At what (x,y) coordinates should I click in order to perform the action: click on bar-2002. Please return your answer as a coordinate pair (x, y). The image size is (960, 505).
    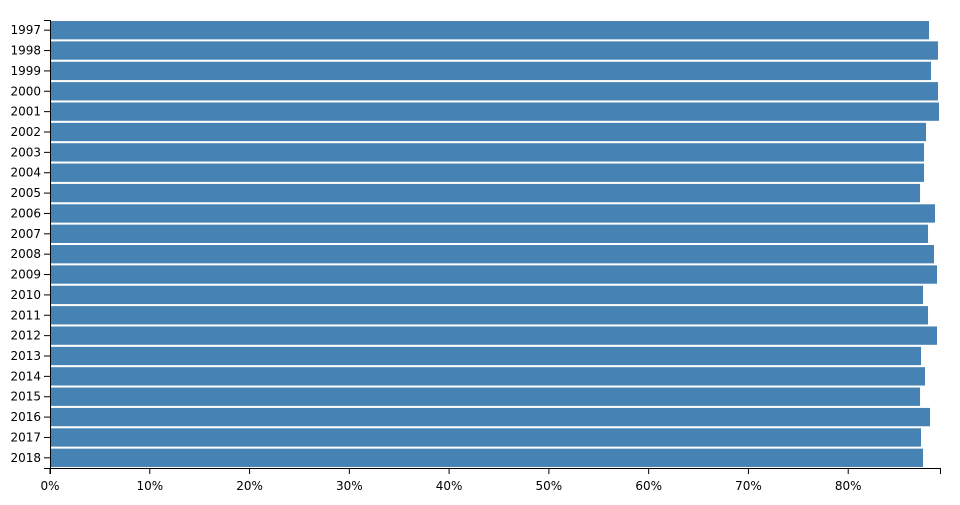
    Looking at the image, I should click on (488, 132).